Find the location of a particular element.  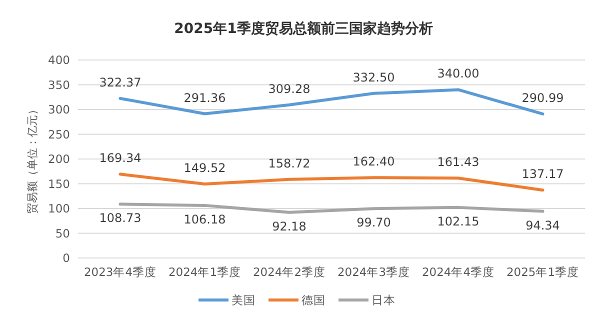

data-label: 137.17 is located at coordinates (543, 174).